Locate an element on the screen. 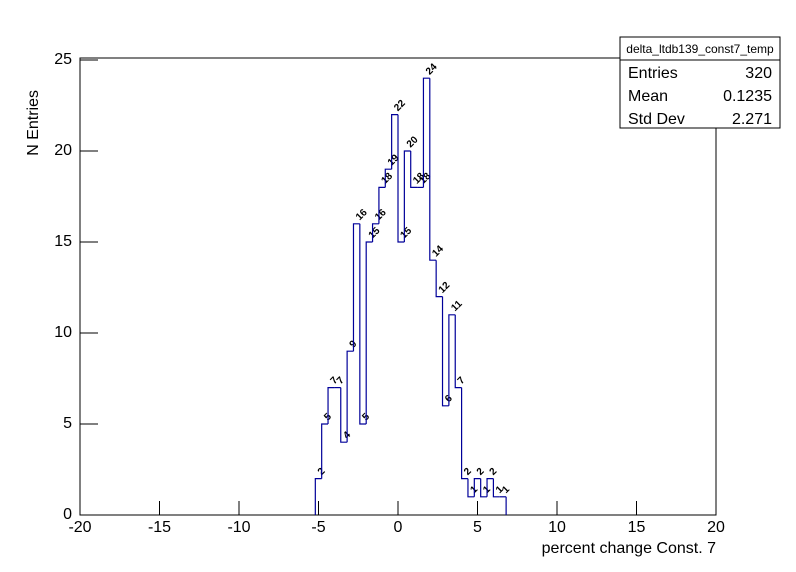 The height and width of the screenshot is (572, 796). bin-value-label: 18 is located at coordinates (387, 179).